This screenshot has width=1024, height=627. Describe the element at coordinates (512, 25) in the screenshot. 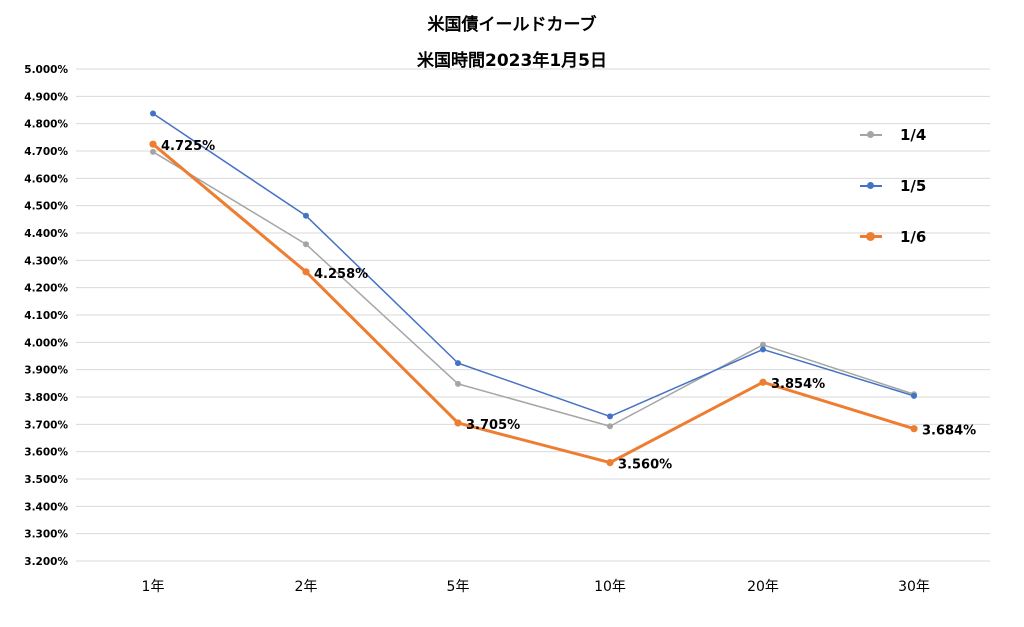

I see `chart-title: 米国債イールドカーブ` at that location.